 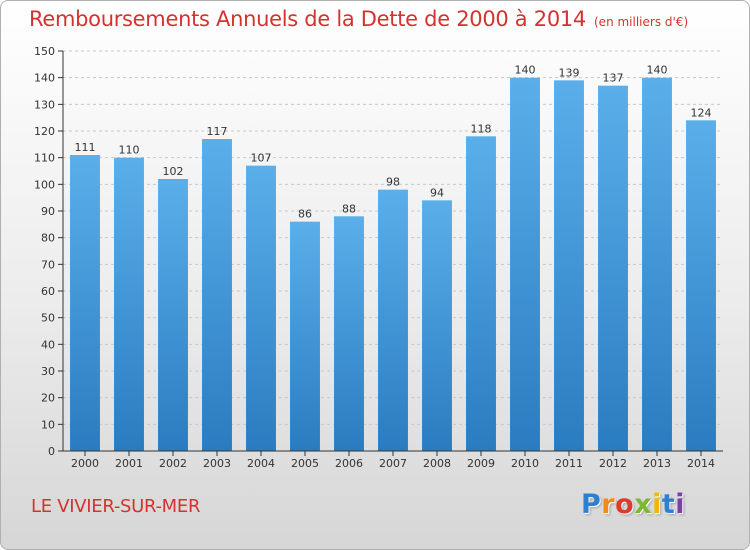 What do you see at coordinates (85, 147) in the screenshot?
I see `bar-value-label: 111` at bounding box center [85, 147].